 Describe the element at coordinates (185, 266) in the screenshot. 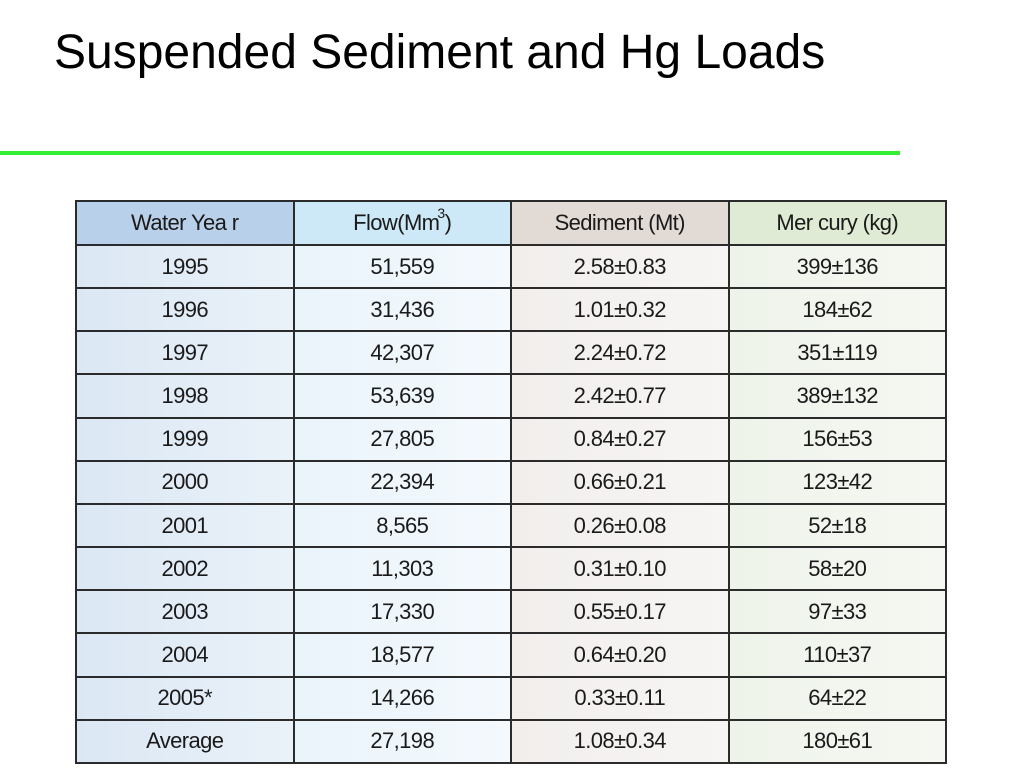

I see `cell-water-year: 1995` at that location.